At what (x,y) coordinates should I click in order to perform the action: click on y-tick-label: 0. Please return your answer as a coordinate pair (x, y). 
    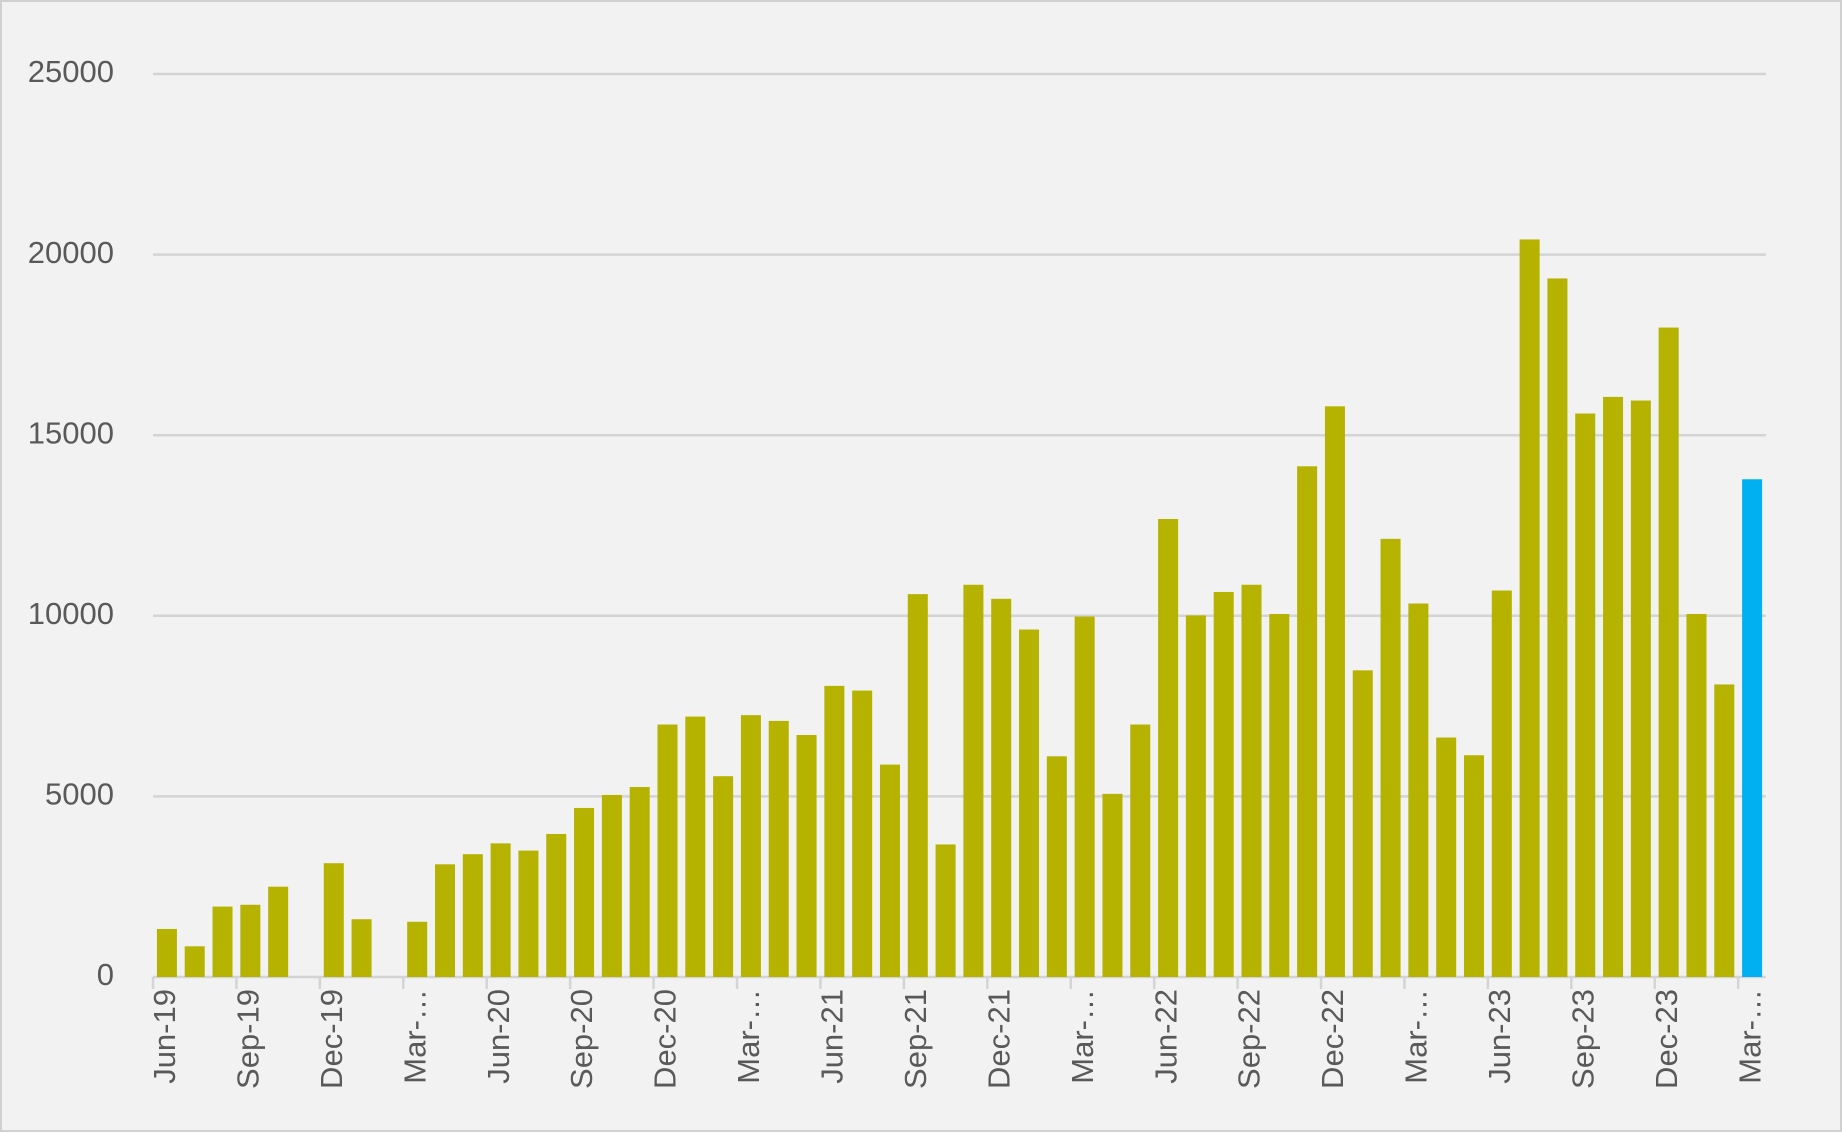
    Looking at the image, I should click on (105, 974).